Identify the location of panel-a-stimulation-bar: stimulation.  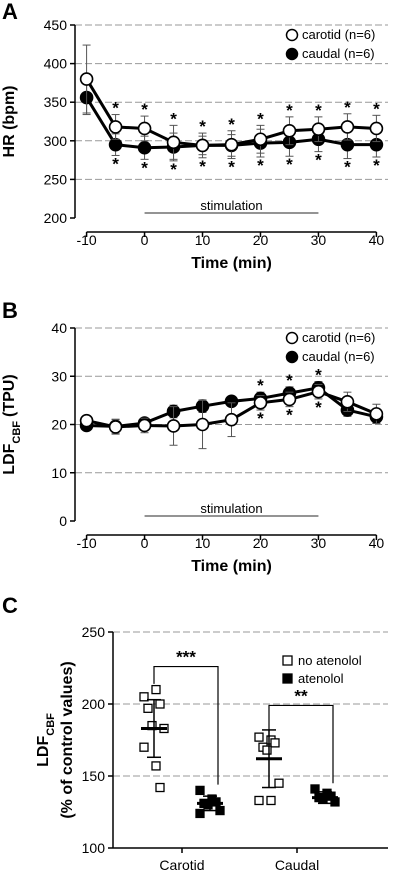
(231, 206).